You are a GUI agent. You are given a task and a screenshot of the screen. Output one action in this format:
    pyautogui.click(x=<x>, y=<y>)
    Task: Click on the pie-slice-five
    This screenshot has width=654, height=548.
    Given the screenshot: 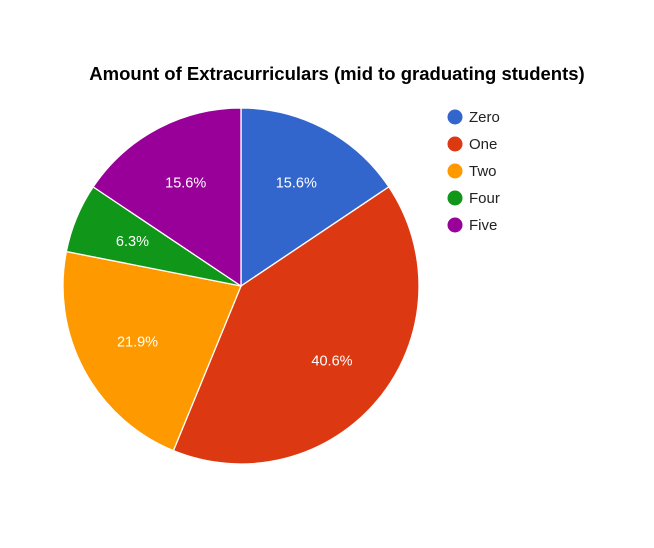 What is the action you would take?
    pyautogui.click(x=167, y=197)
    